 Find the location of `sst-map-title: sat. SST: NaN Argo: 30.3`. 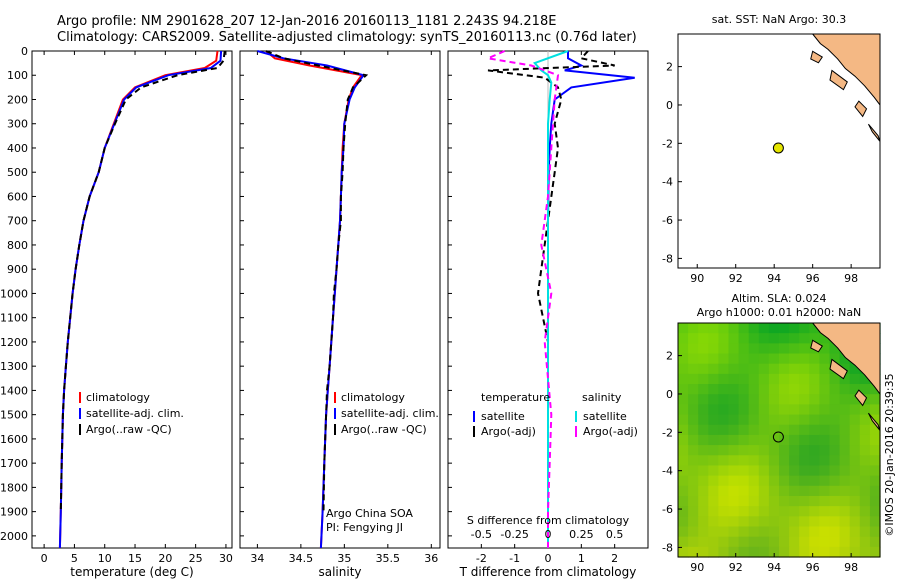

sst-map-title: sat. SST: NaN Argo: 30.3 is located at coordinates (779, 19).